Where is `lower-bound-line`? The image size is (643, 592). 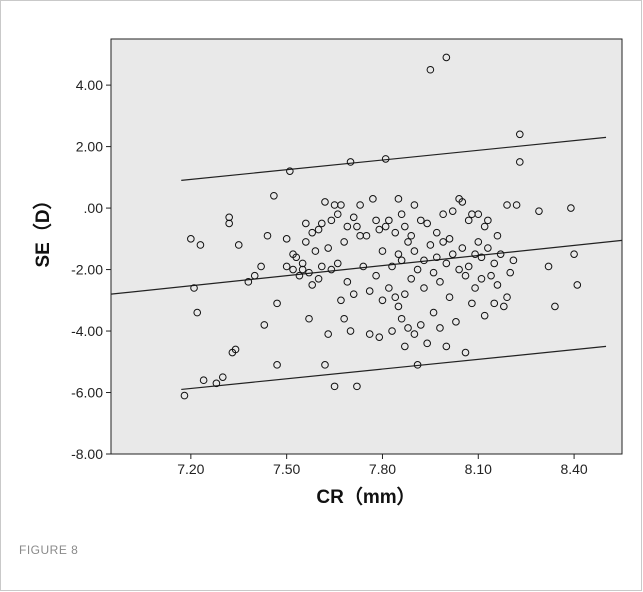
lower-bound-line is located at coordinates (394, 368).